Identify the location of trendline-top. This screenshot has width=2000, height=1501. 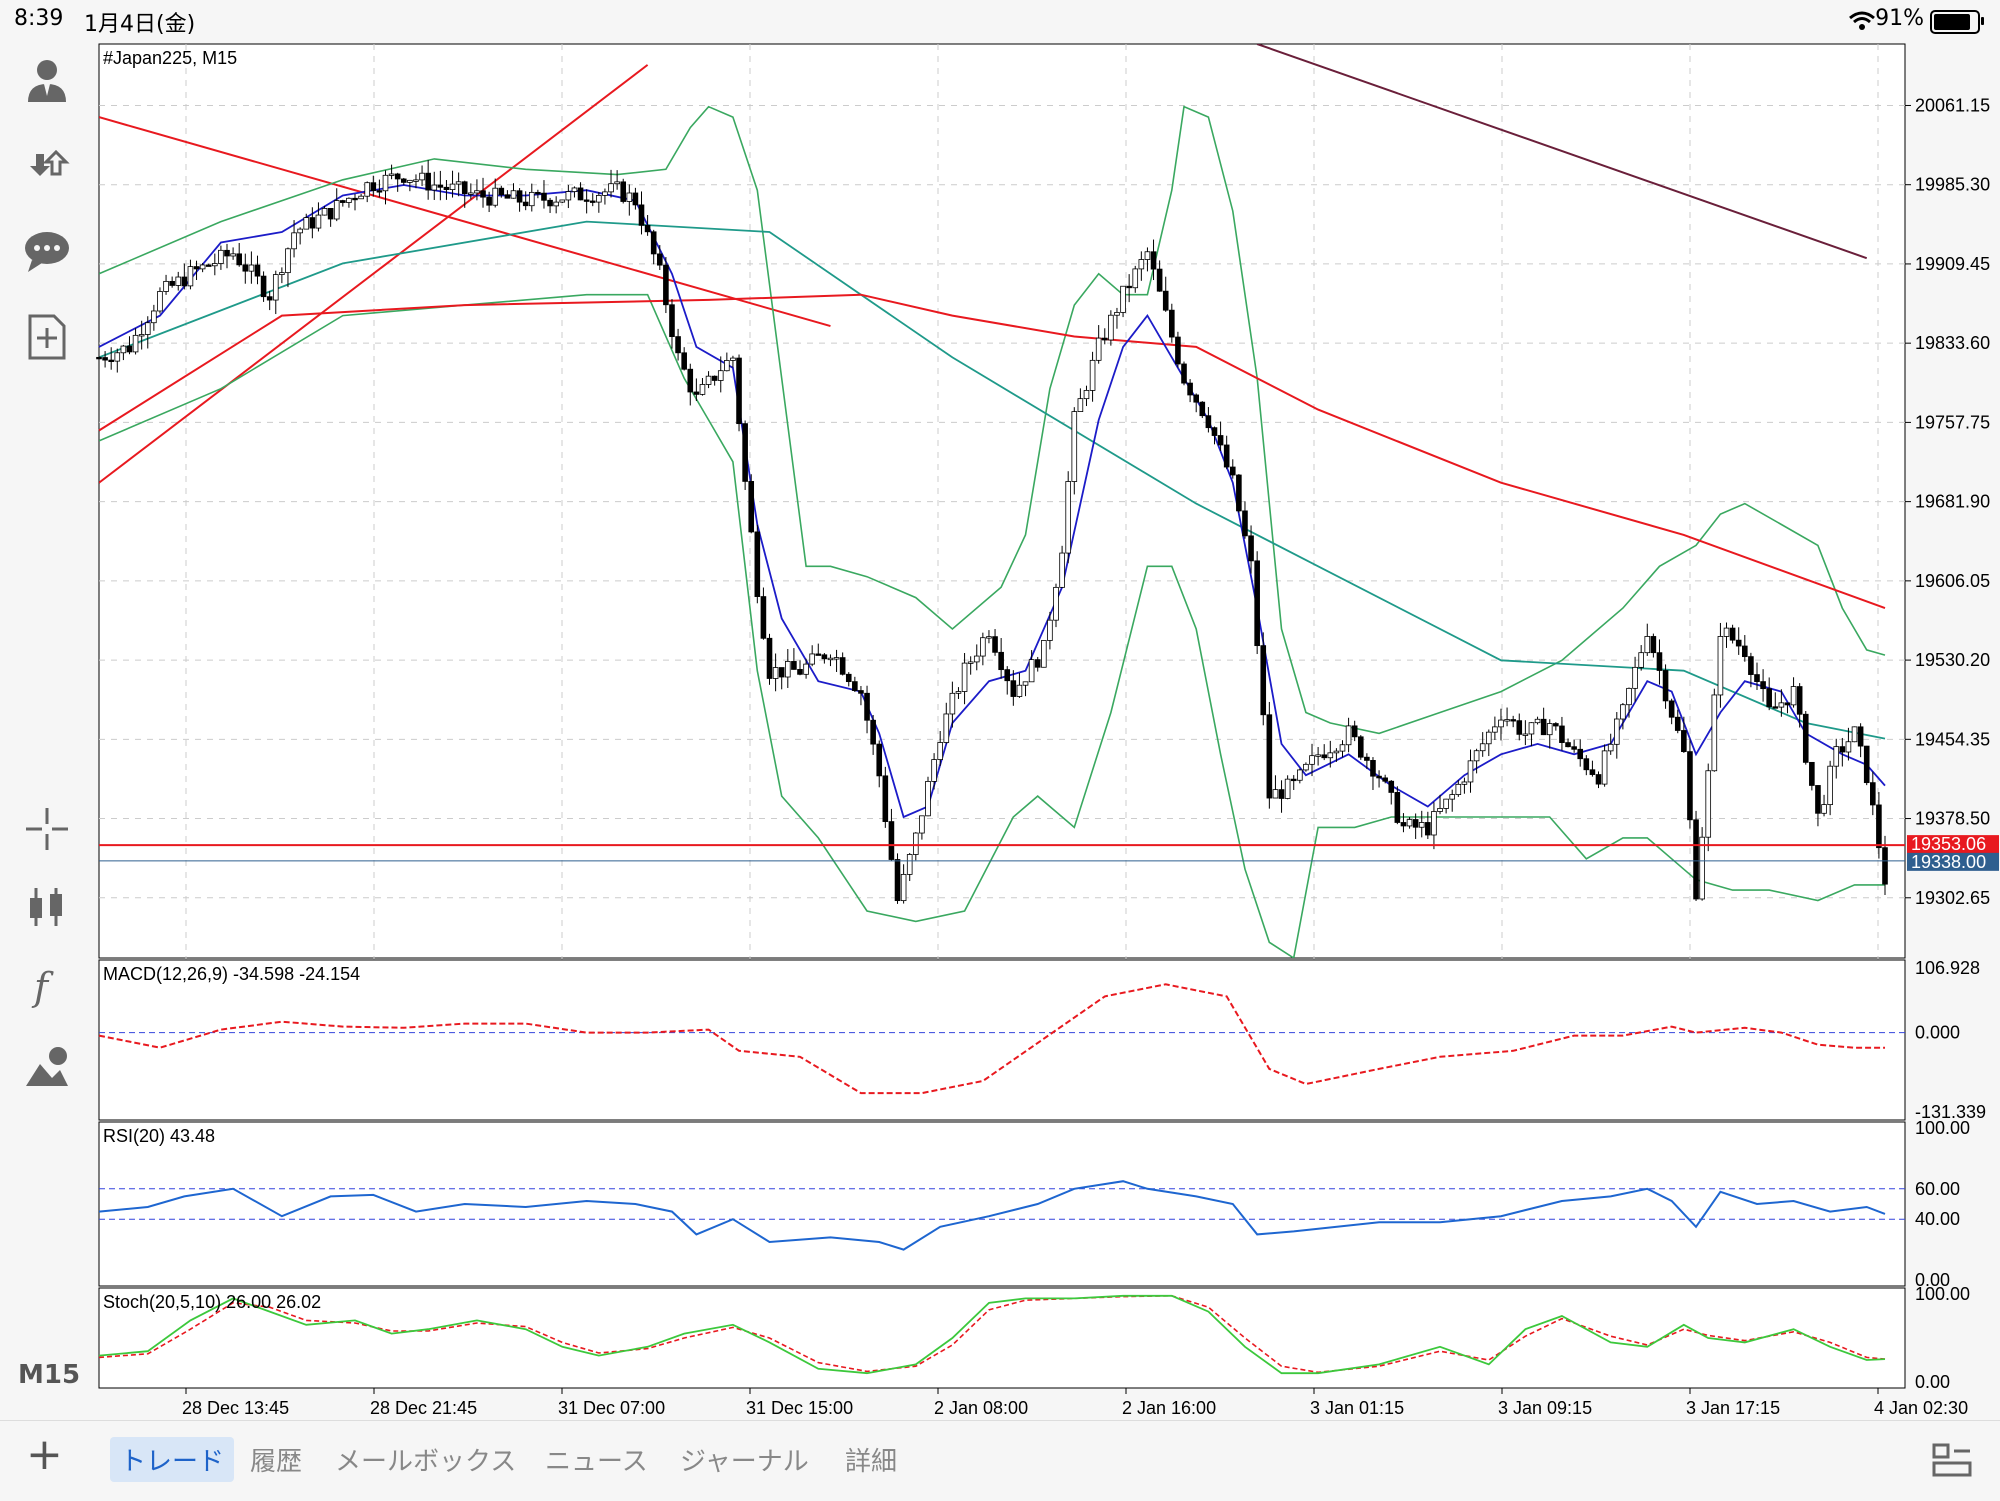
(1562, 152).